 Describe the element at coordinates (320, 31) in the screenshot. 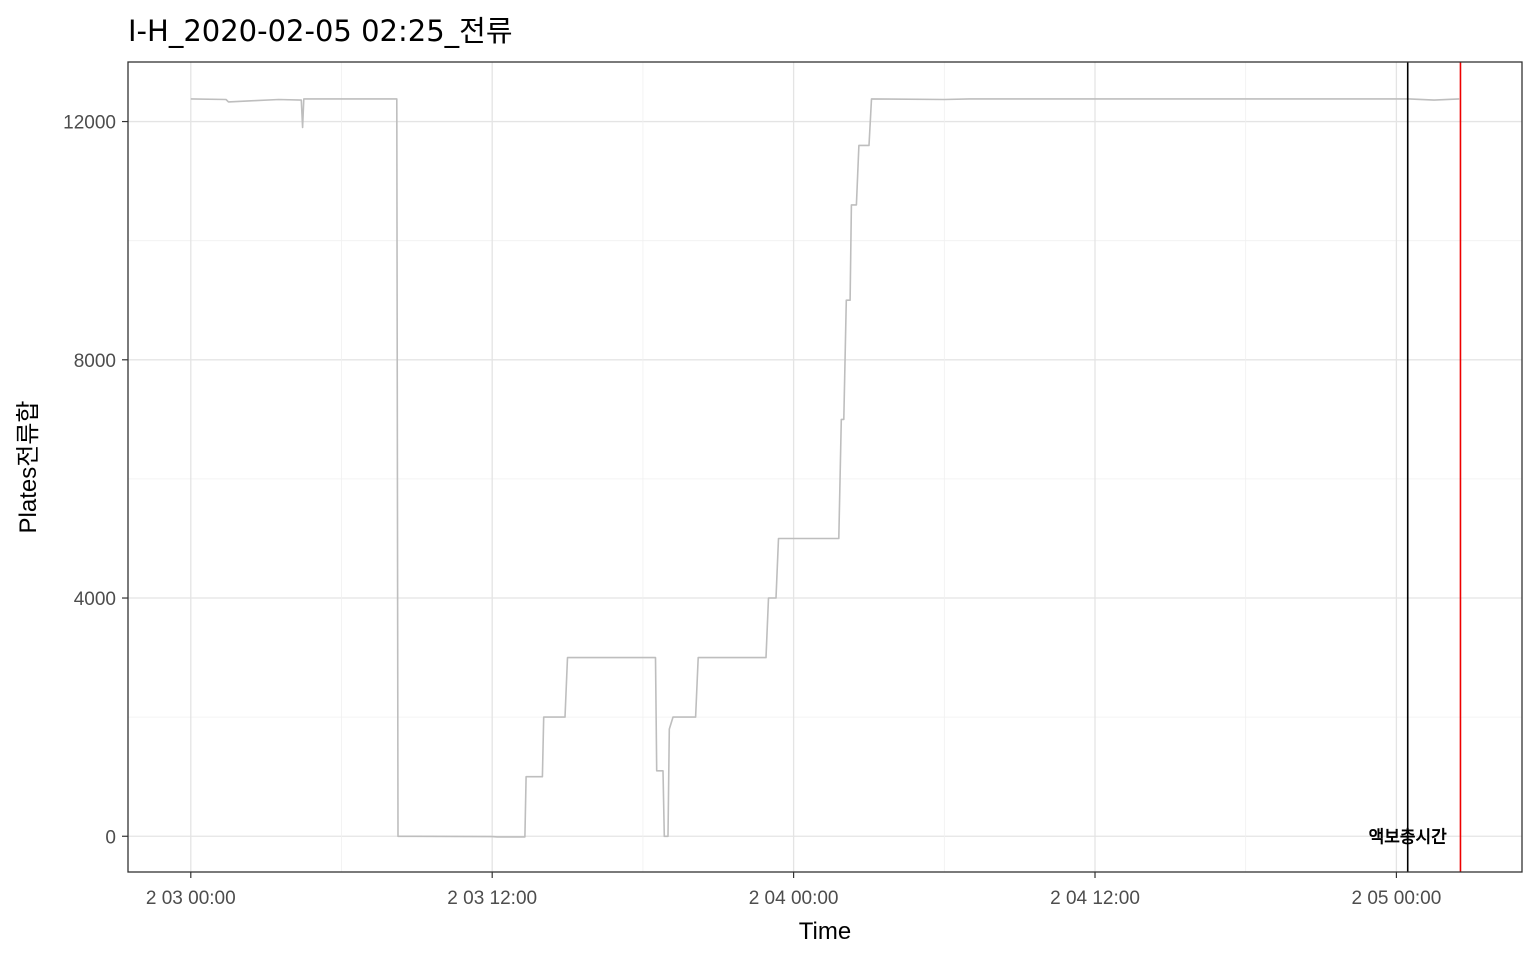

I see `chart-title: I-H_2020-02-05 02:25_전류` at that location.